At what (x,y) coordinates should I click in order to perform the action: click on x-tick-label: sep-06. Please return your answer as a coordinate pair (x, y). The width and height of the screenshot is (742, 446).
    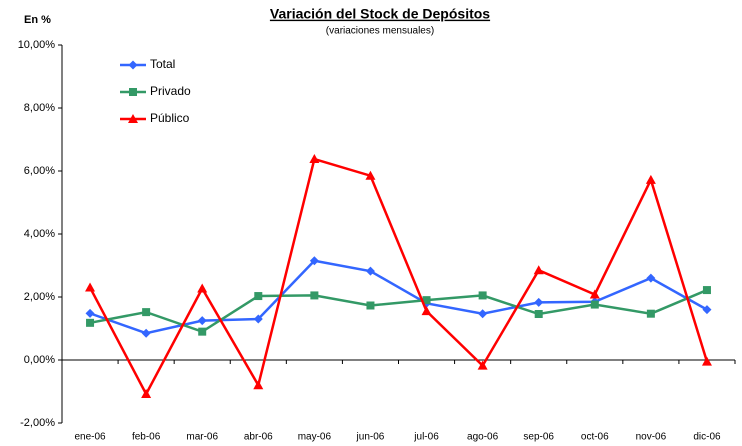
    Looking at the image, I should click on (538, 437).